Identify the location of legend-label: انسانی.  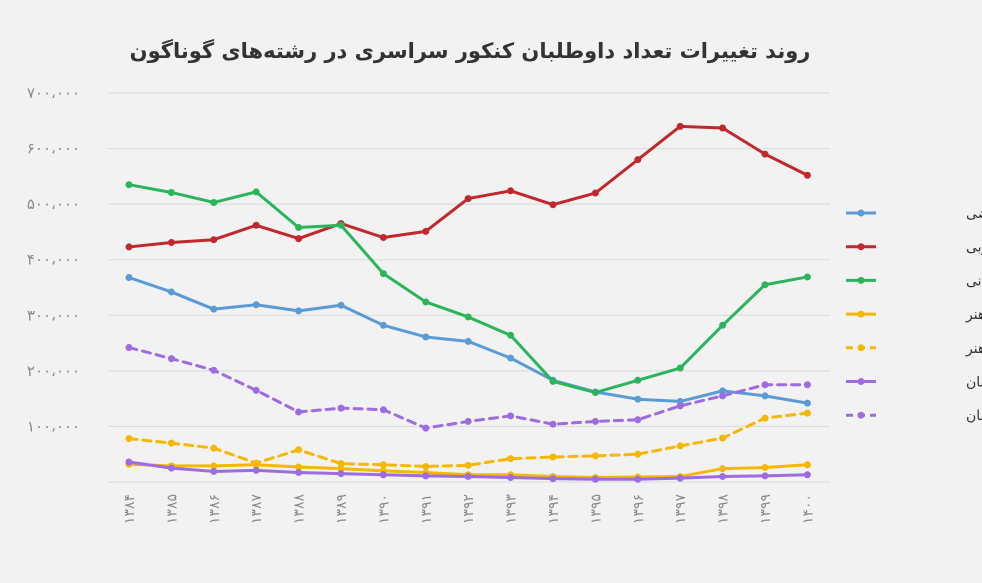
(974, 281).